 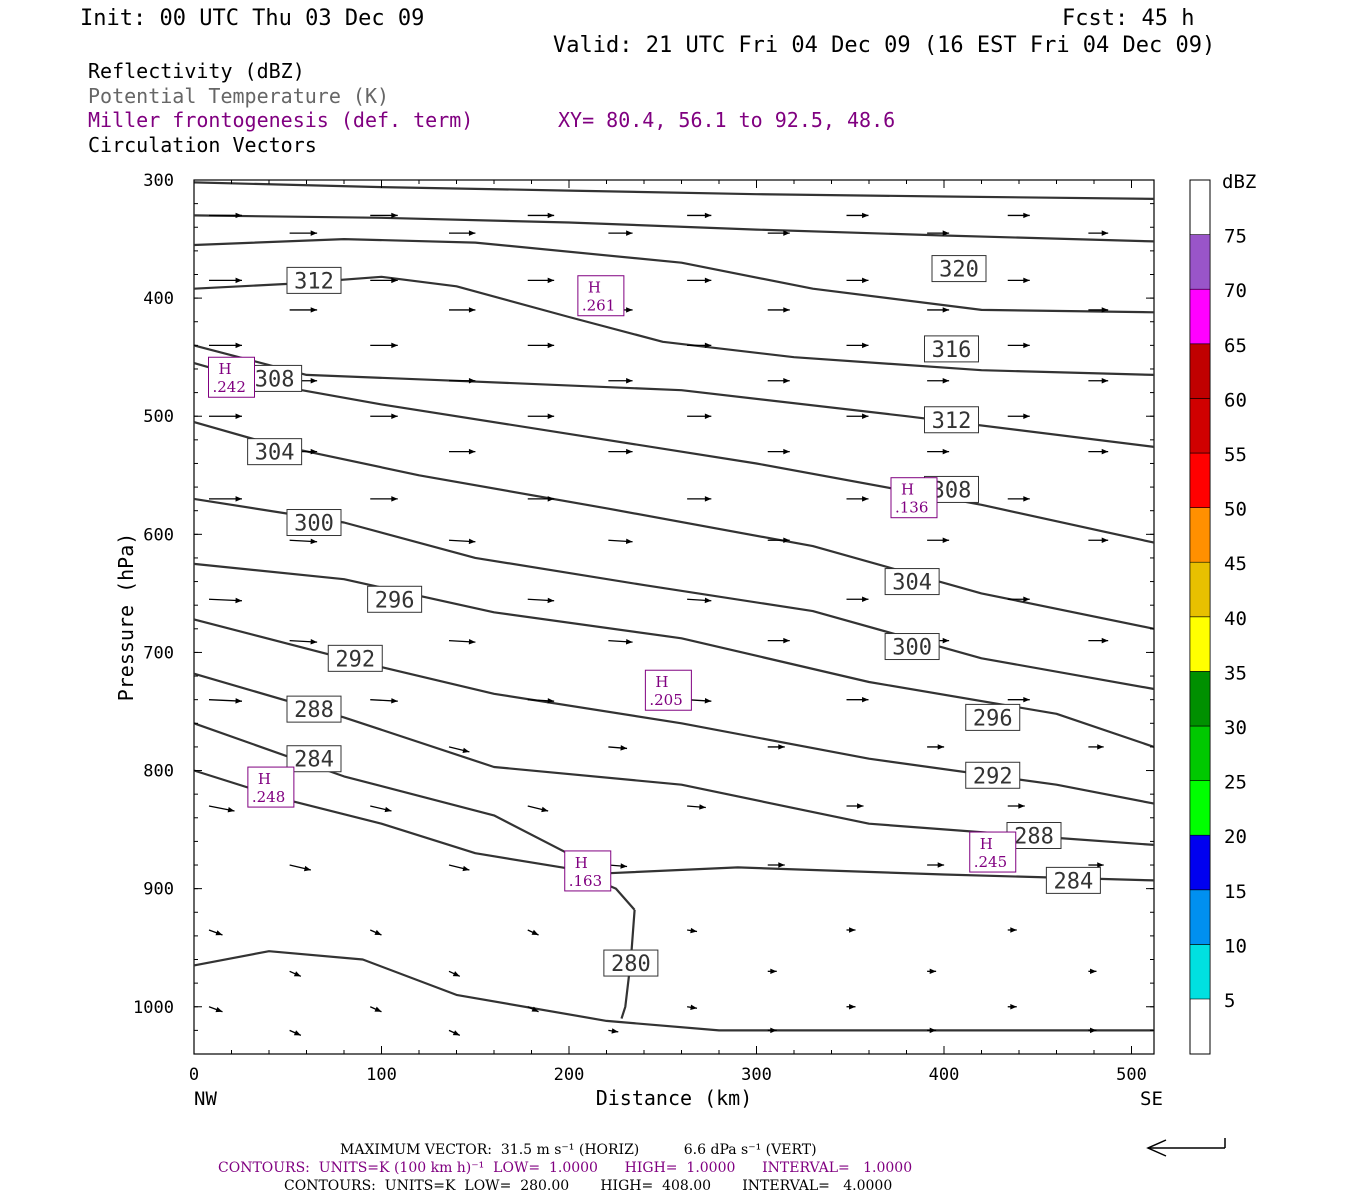 What do you see at coordinates (252, 18) in the screenshot?
I see `init-time: Init: 00 UTC Thu 03 Dec 09` at bounding box center [252, 18].